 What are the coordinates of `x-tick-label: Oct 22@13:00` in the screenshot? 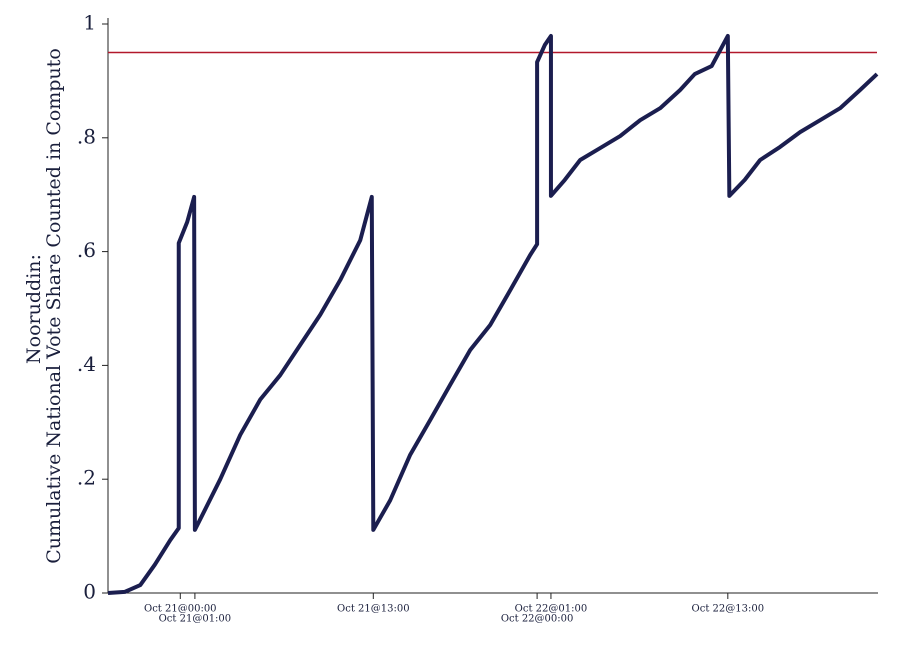 It's located at (728, 609).